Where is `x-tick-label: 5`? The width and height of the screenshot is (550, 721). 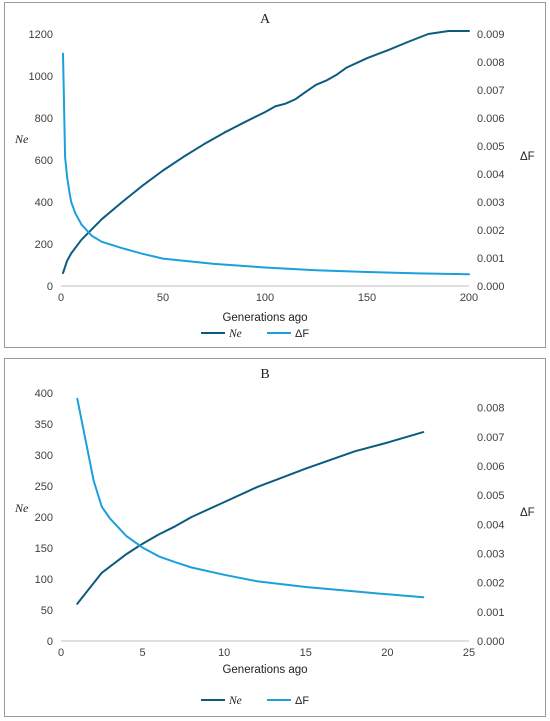 x-tick-label: 5 is located at coordinates (143, 653).